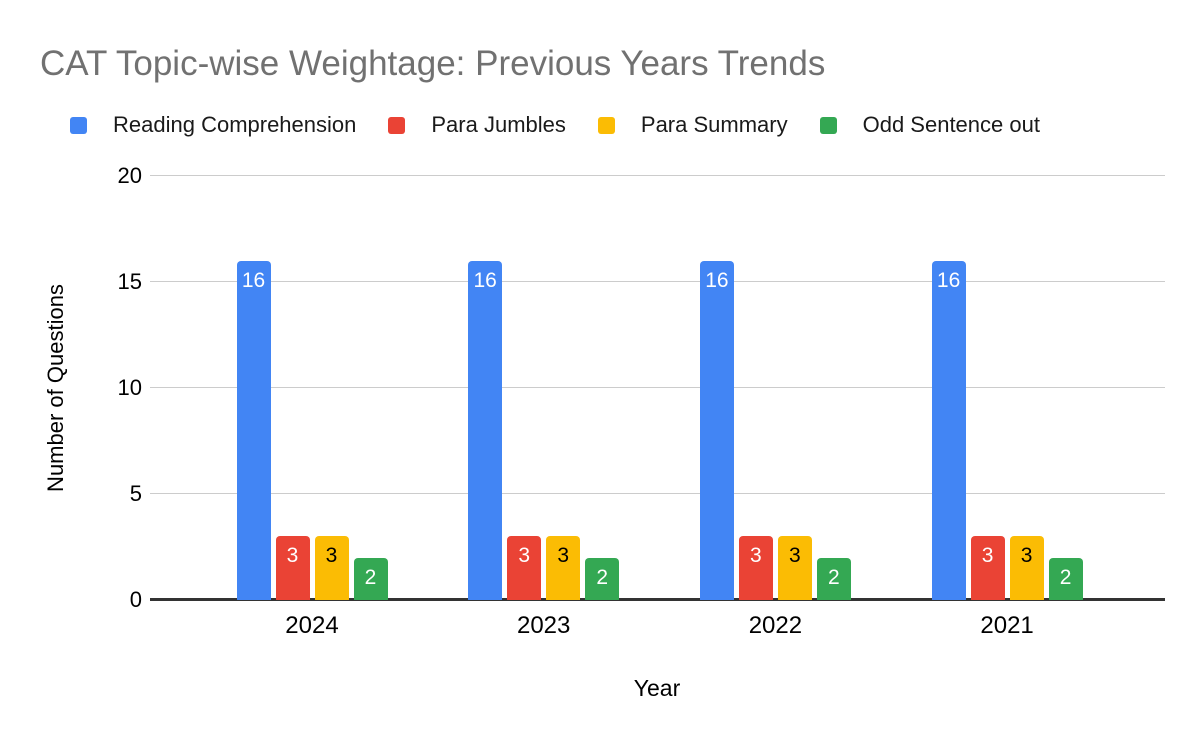  I want to click on y-tick-label-5: 5, so click(135, 493).